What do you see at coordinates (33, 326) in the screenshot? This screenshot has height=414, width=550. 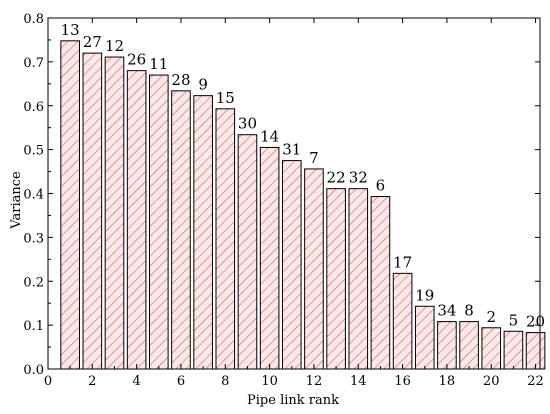 I see `y-tick-label: 0.1` at bounding box center [33, 326].